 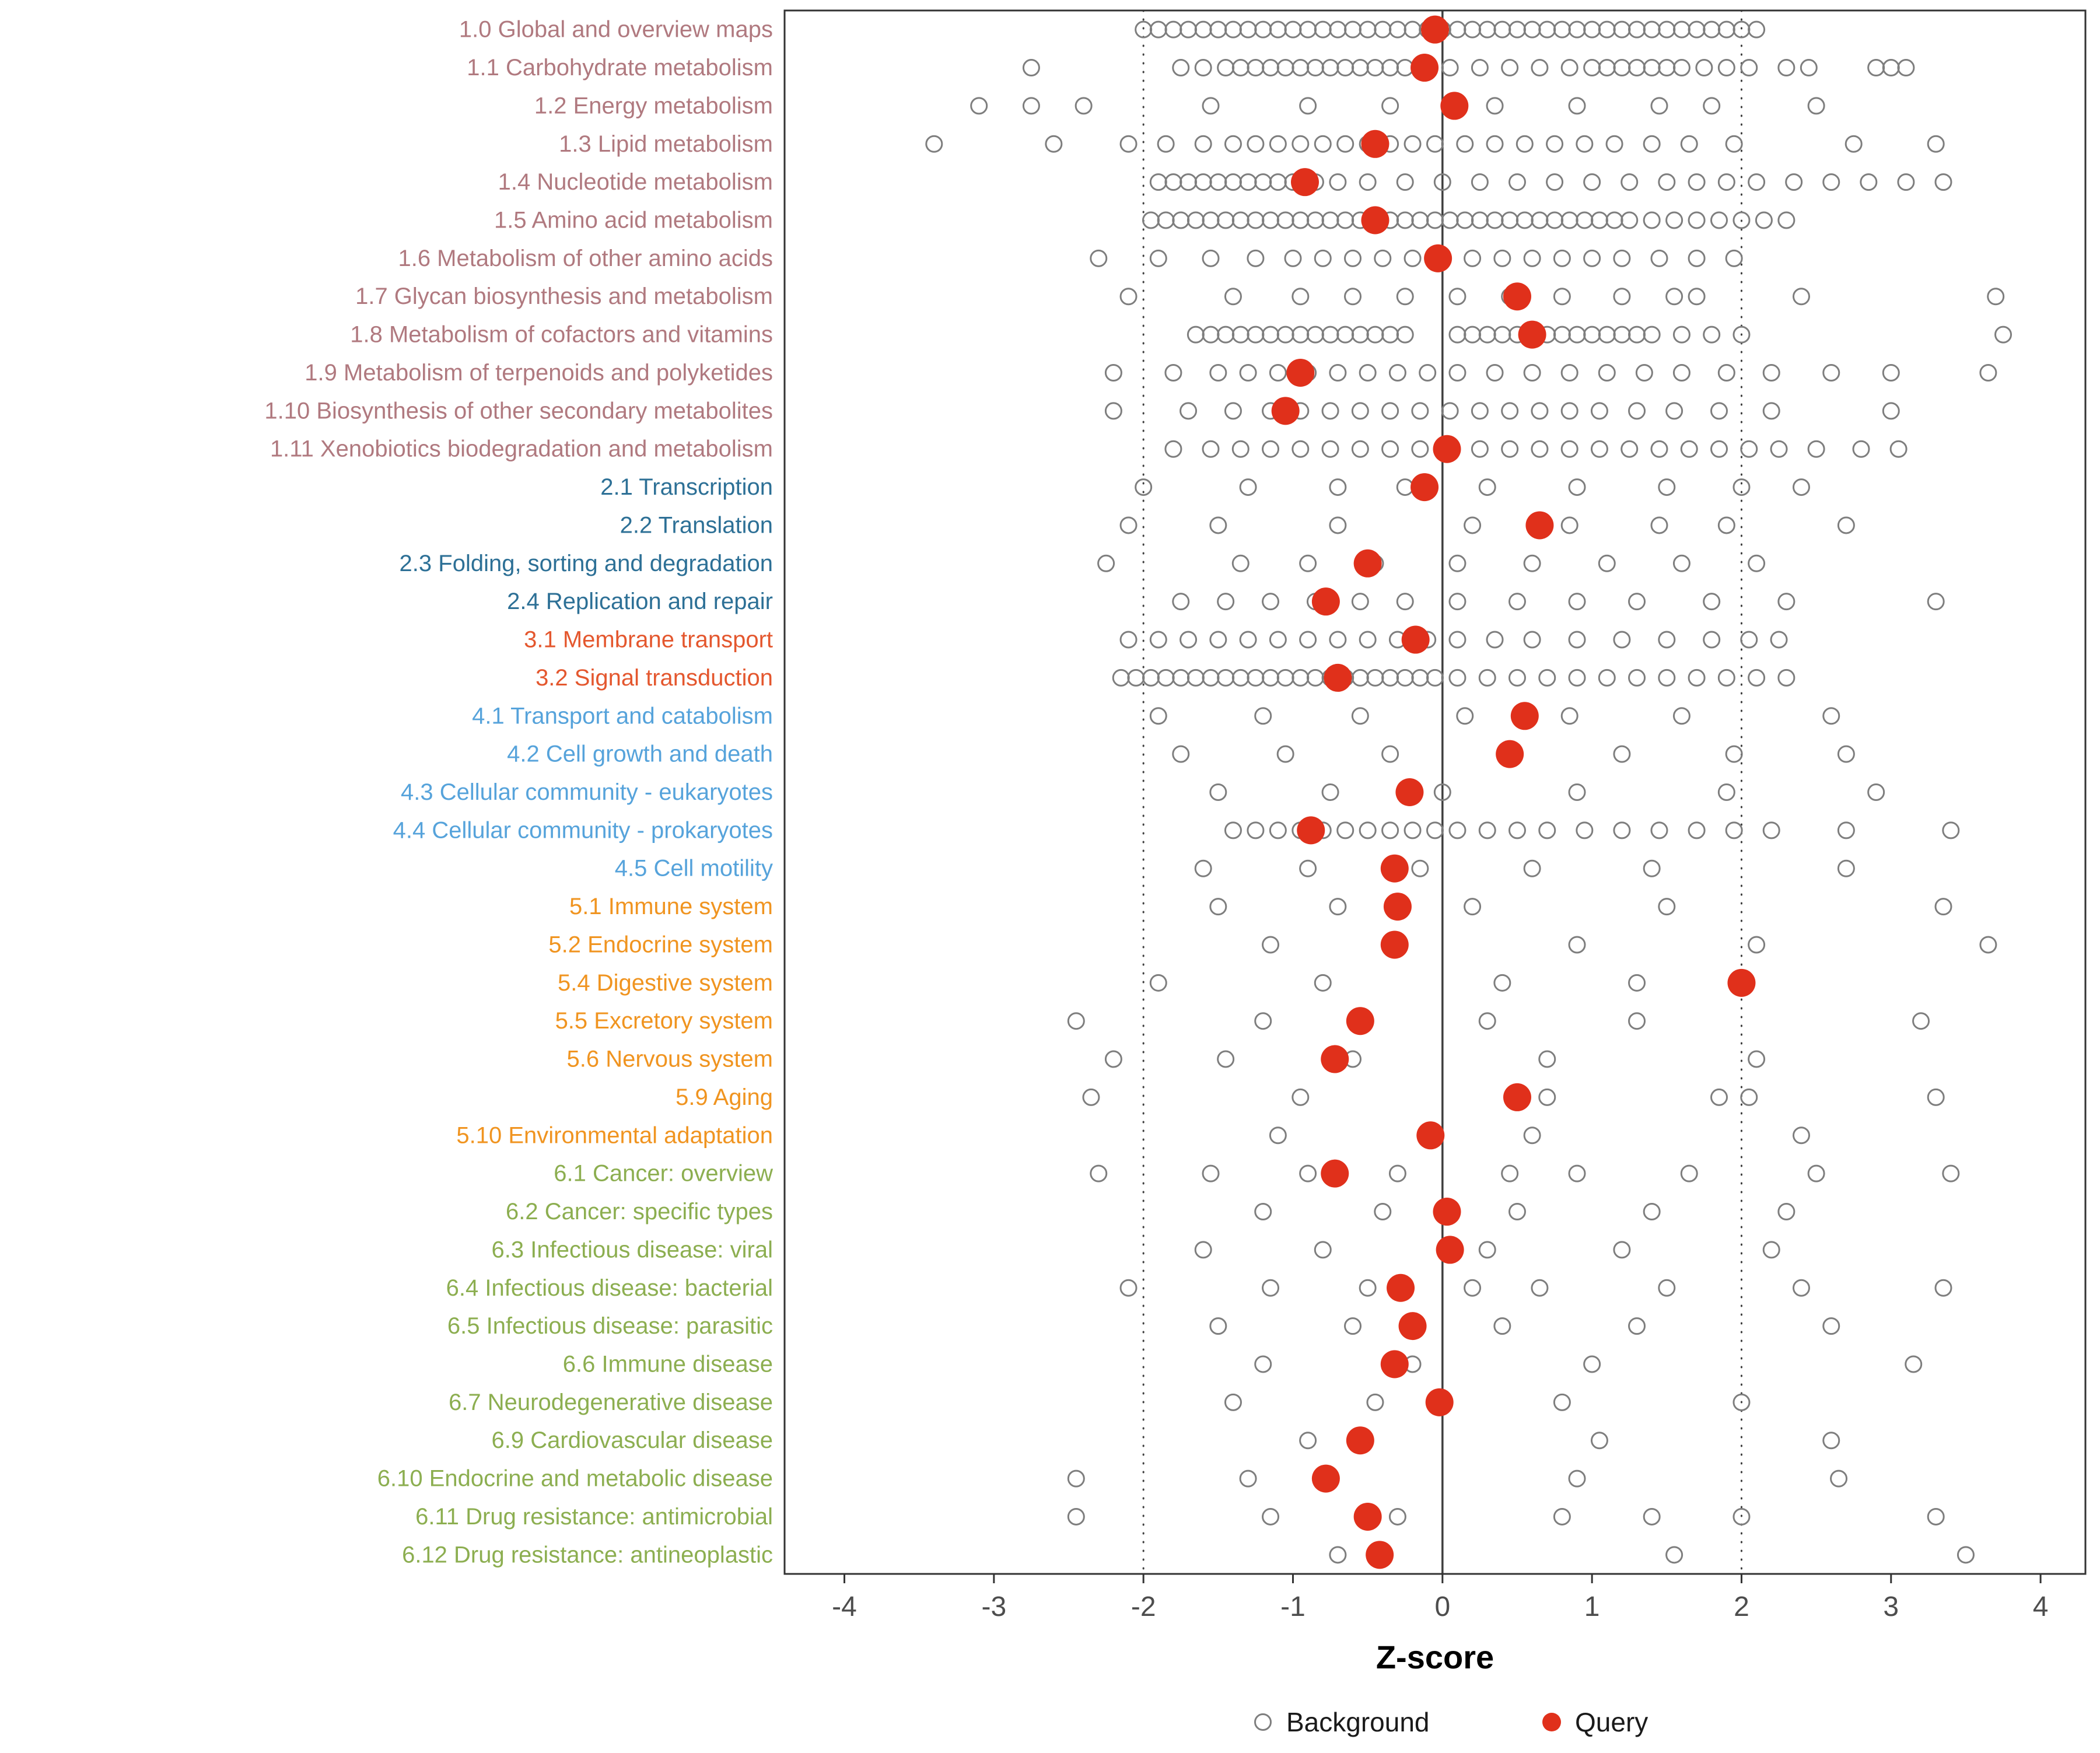 What do you see at coordinates (666, 144) in the screenshot?
I see `svg-text: 1.3 Lipid metabolism` at bounding box center [666, 144].